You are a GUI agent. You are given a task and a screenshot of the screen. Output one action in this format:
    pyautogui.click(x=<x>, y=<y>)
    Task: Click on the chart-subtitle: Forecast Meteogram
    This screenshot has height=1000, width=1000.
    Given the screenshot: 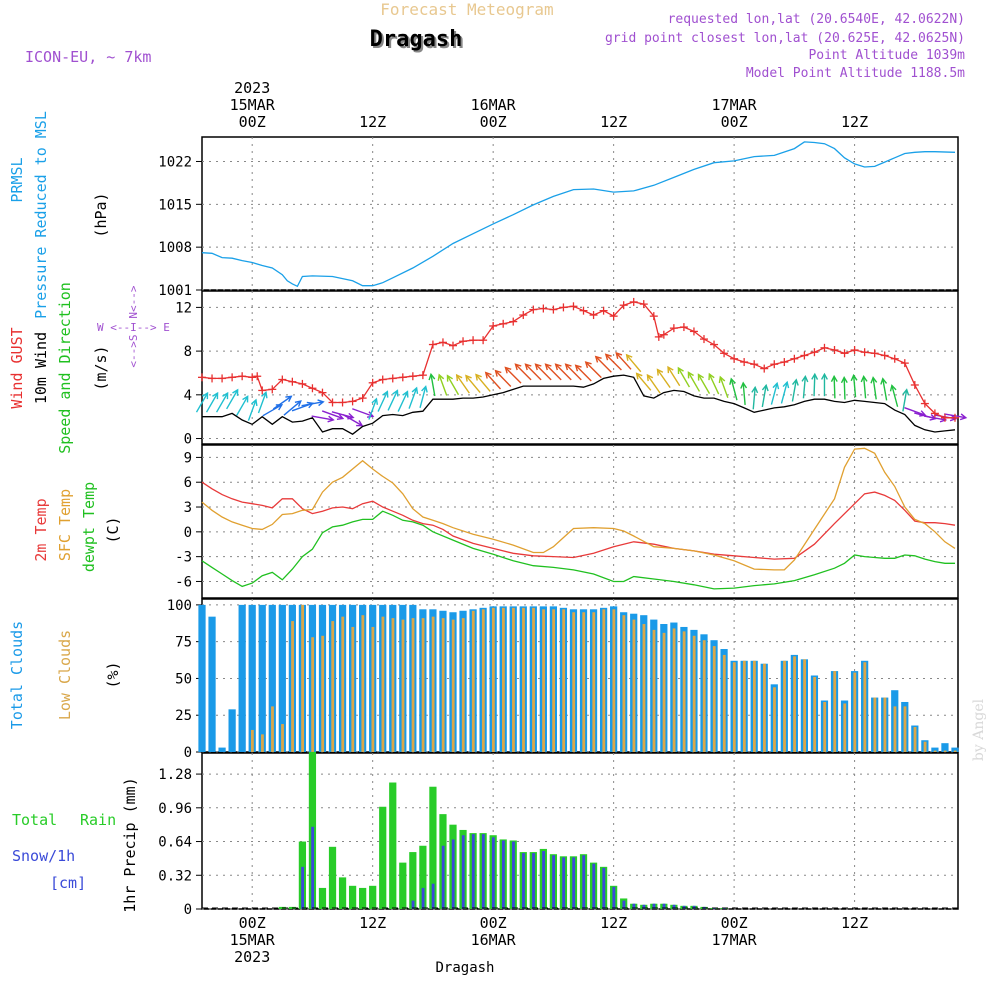 What is the action you would take?
    pyautogui.click(x=466, y=9)
    